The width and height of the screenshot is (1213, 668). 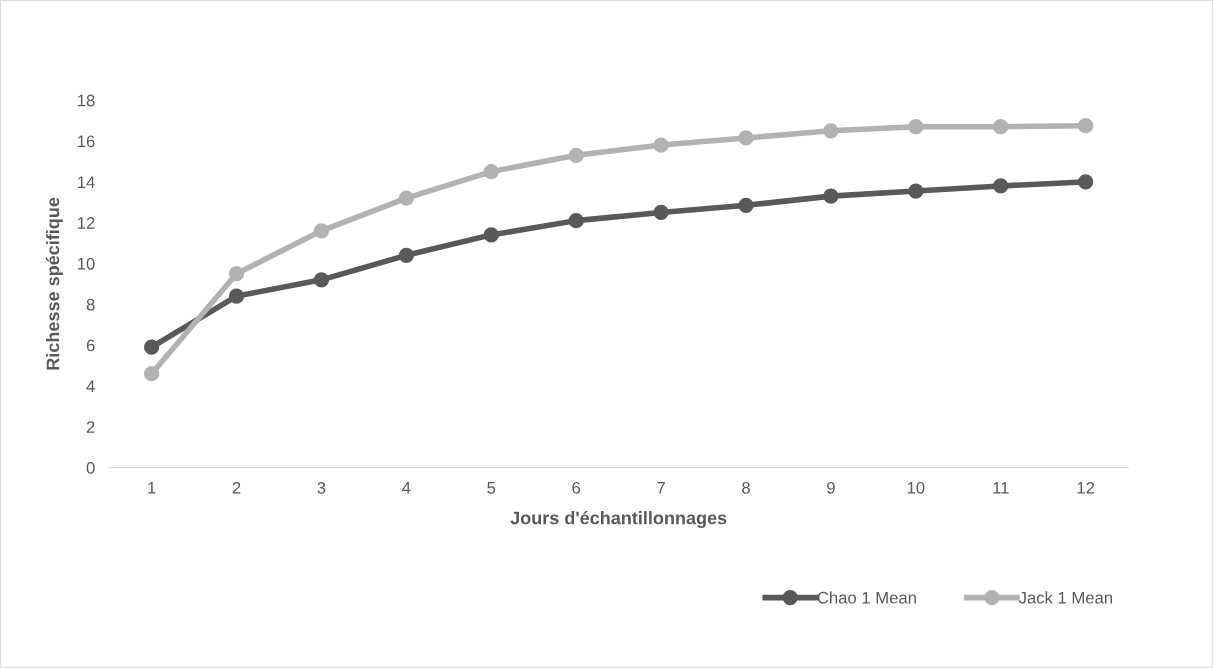 I want to click on x-tick-label: 6, so click(x=576, y=487).